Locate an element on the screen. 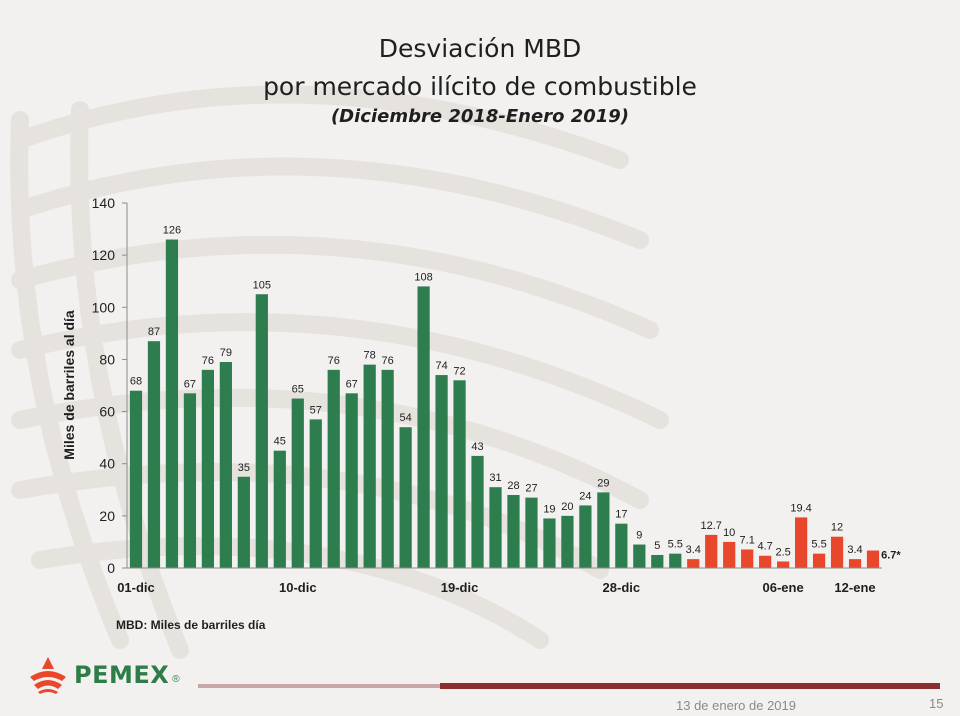  x-tick-label: 19-dic is located at coordinates (460, 587).